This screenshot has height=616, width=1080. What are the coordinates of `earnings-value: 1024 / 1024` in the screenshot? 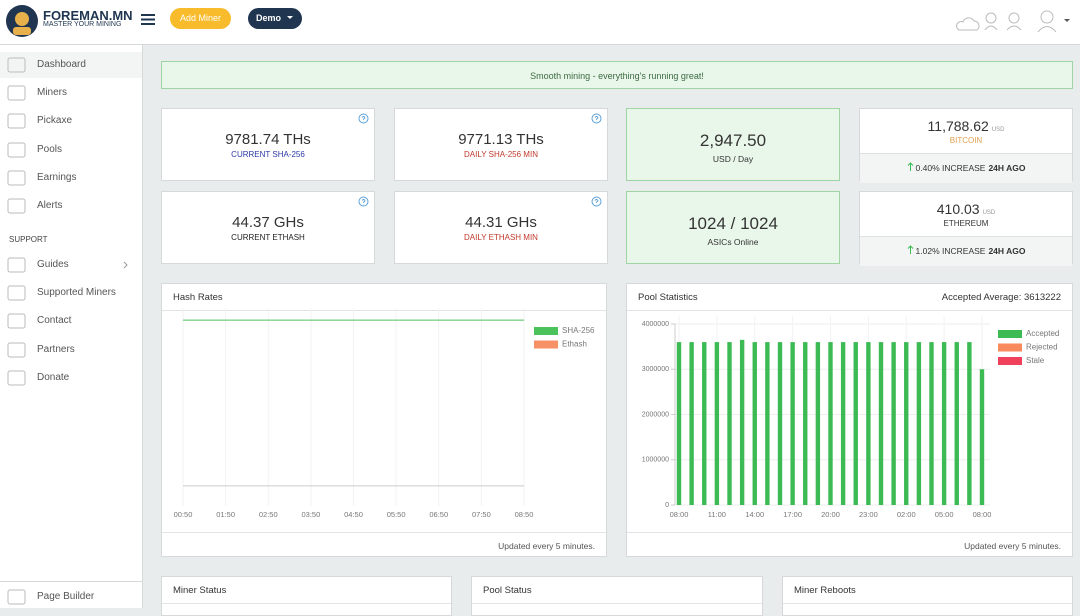 It's located at (733, 223).